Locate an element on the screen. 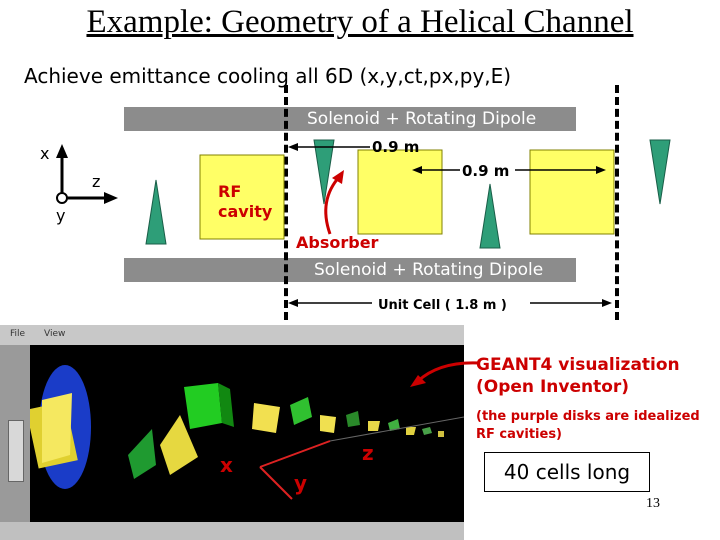  cell-boundary-right is located at coordinates (617, 202).